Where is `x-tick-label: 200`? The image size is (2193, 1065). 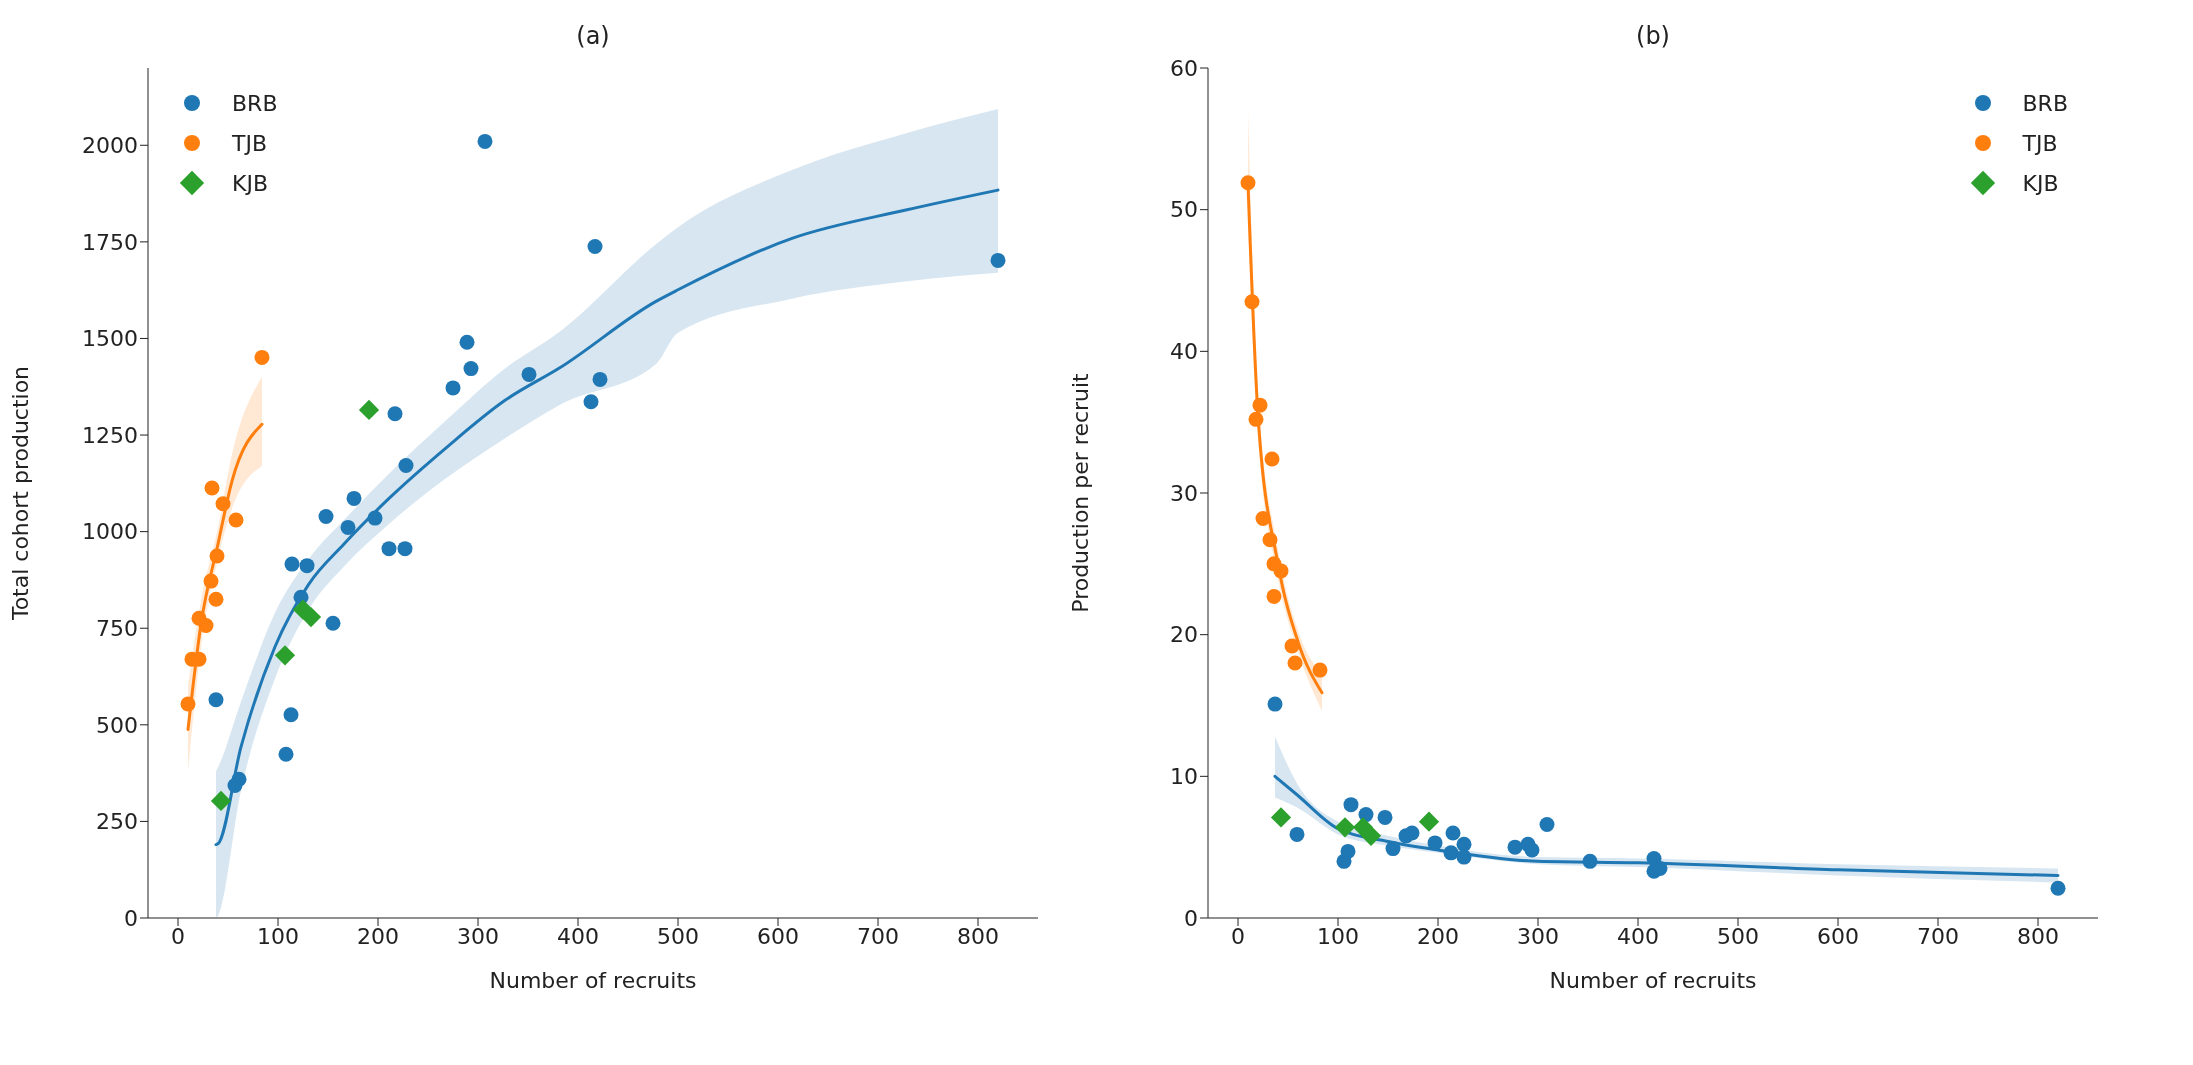 x-tick-label: 200 is located at coordinates (378, 936).